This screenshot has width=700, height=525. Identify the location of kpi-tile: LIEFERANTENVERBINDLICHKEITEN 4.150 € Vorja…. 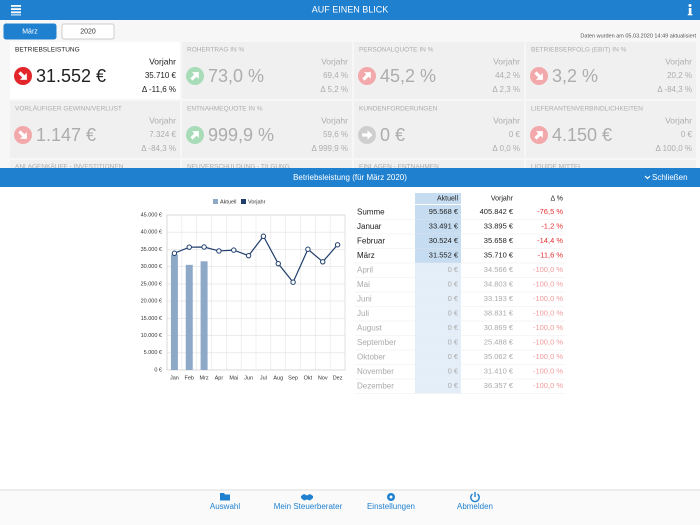
(611, 129).